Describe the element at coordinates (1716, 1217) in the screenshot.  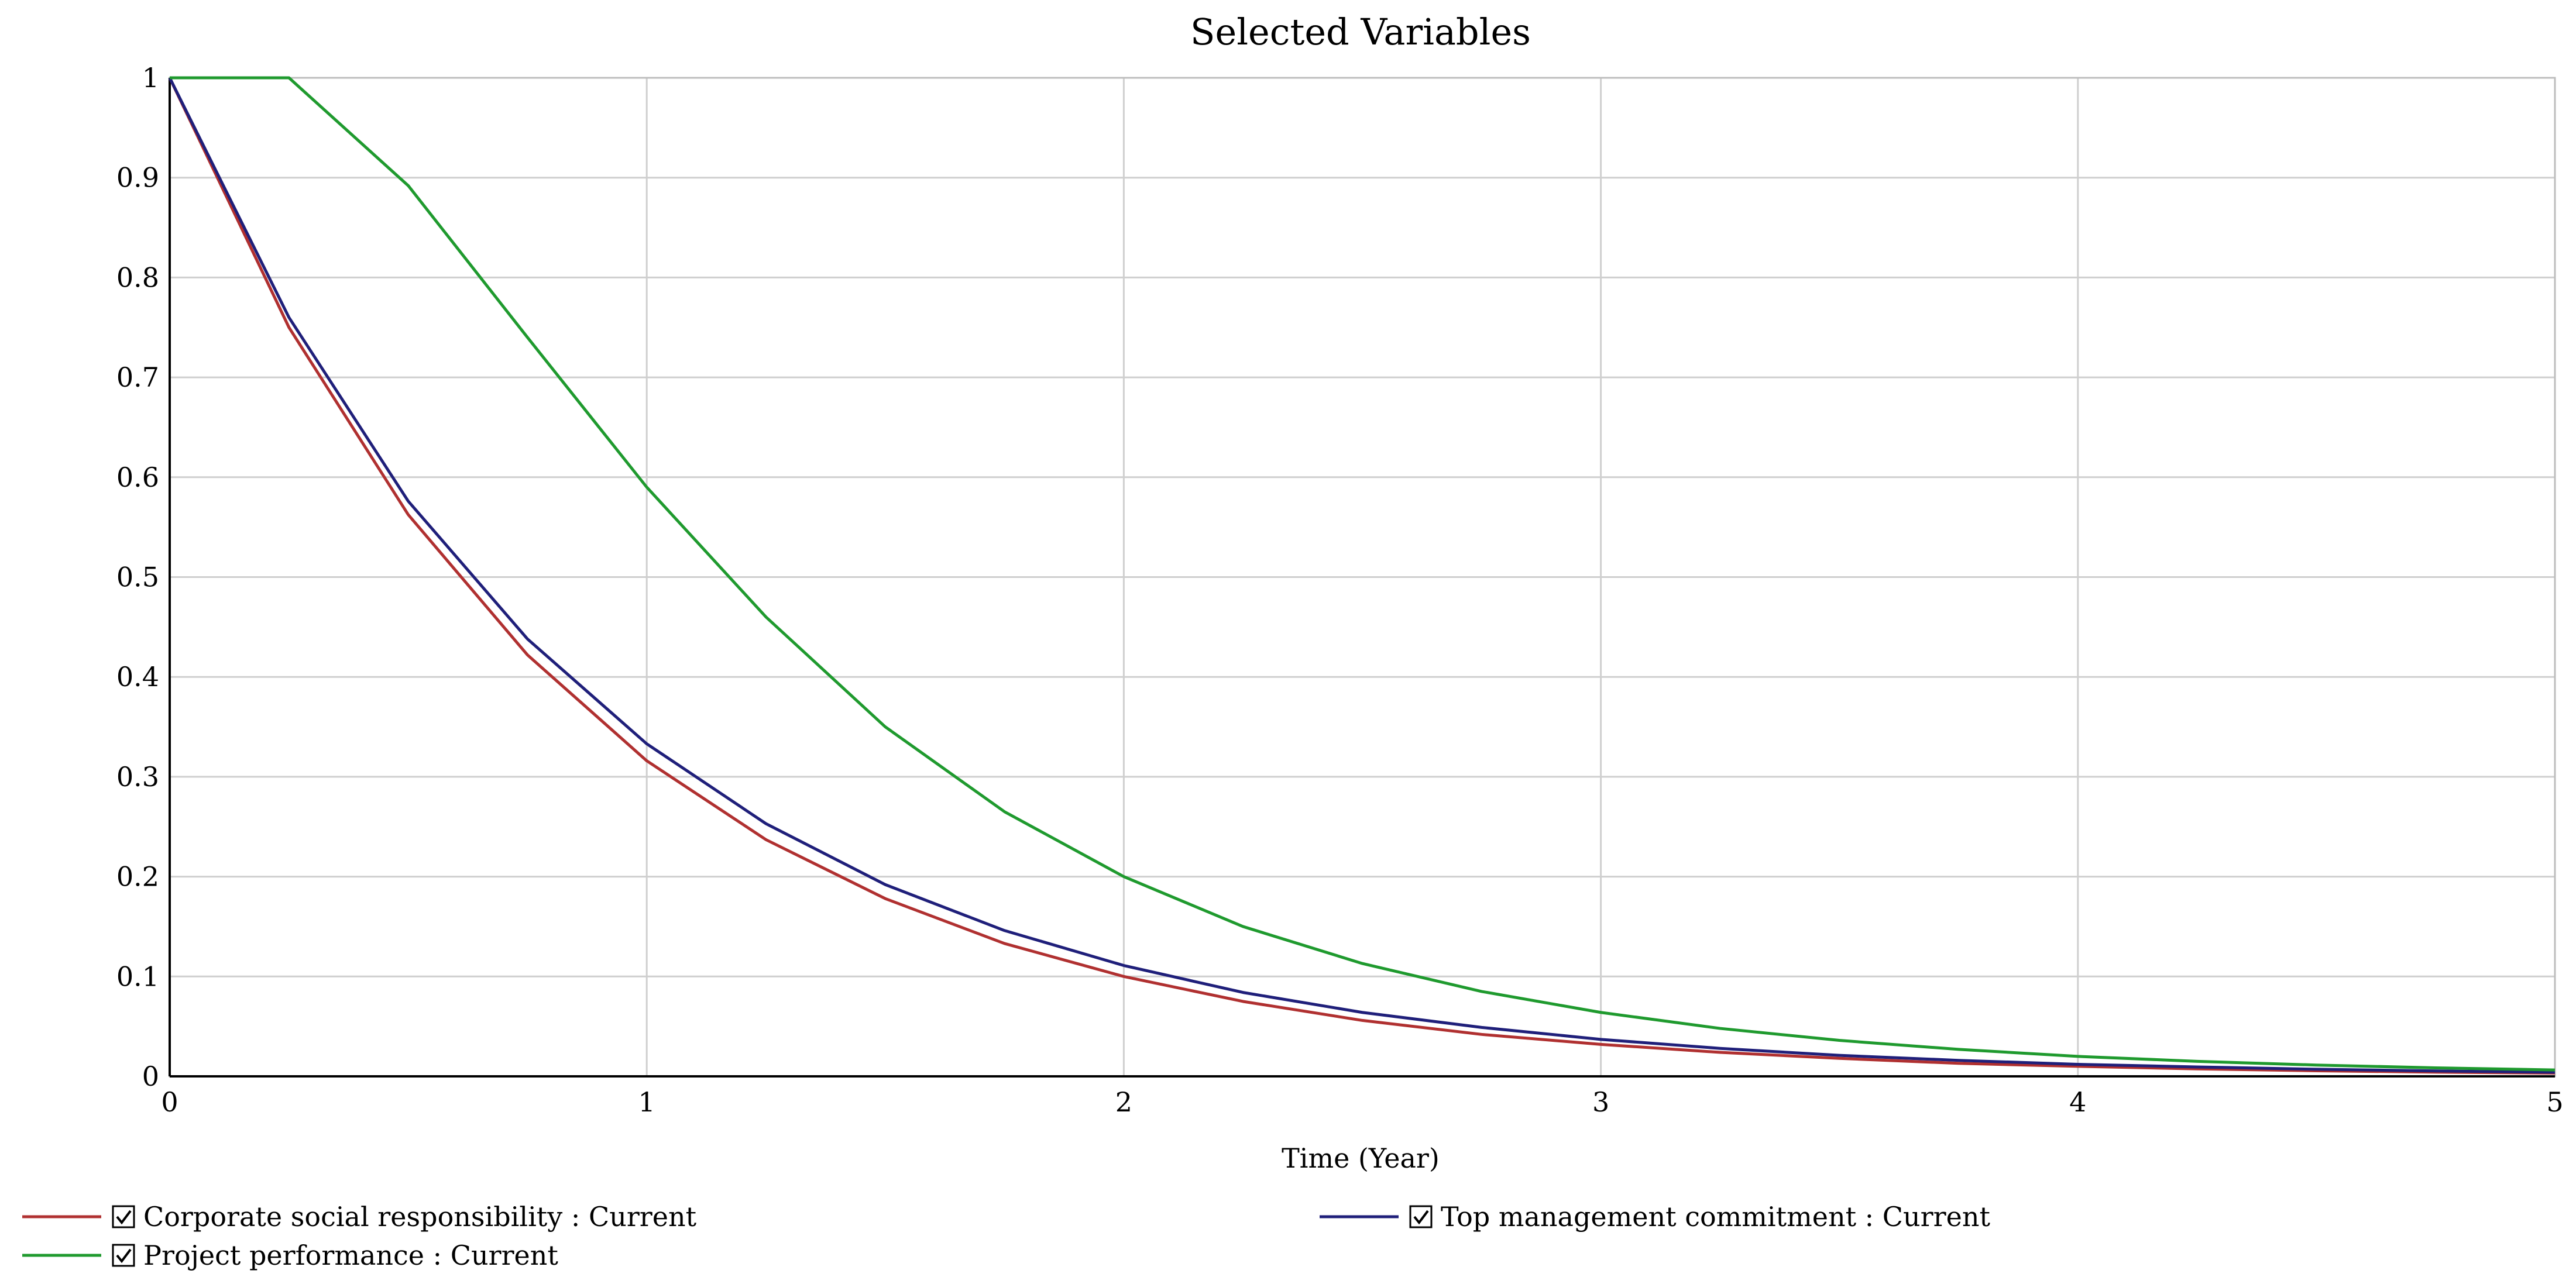
I see `legend-label: Top management commitment : Current` at that location.